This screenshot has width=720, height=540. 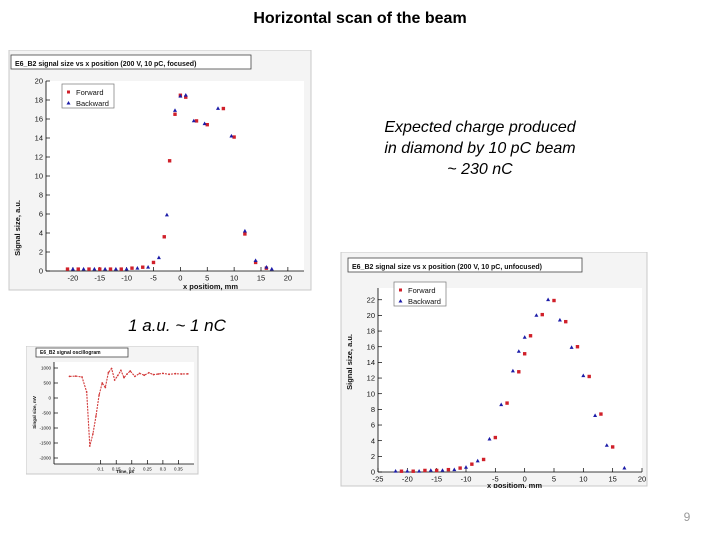 What do you see at coordinates (424, 301) in the screenshot?
I see `legend-label-backward: Backward` at bounding box center [424, 301].